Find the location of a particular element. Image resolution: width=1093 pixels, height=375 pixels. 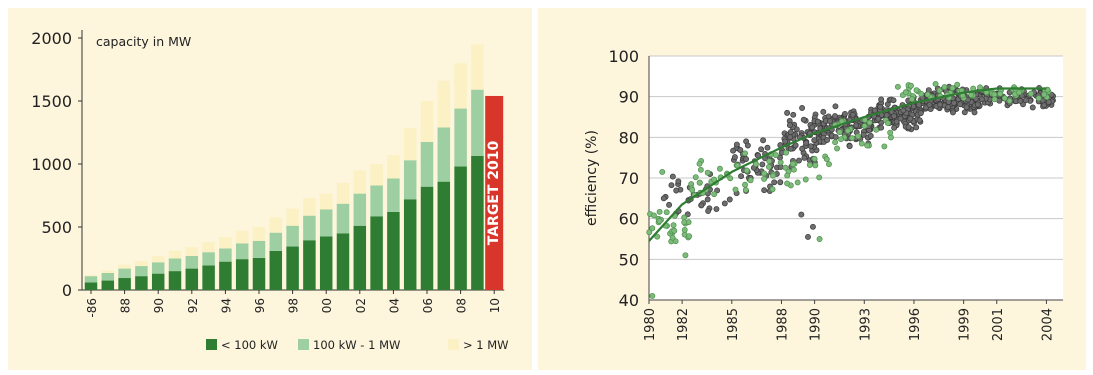

x-tick-label: 08 is located at coordinates (462, 305).